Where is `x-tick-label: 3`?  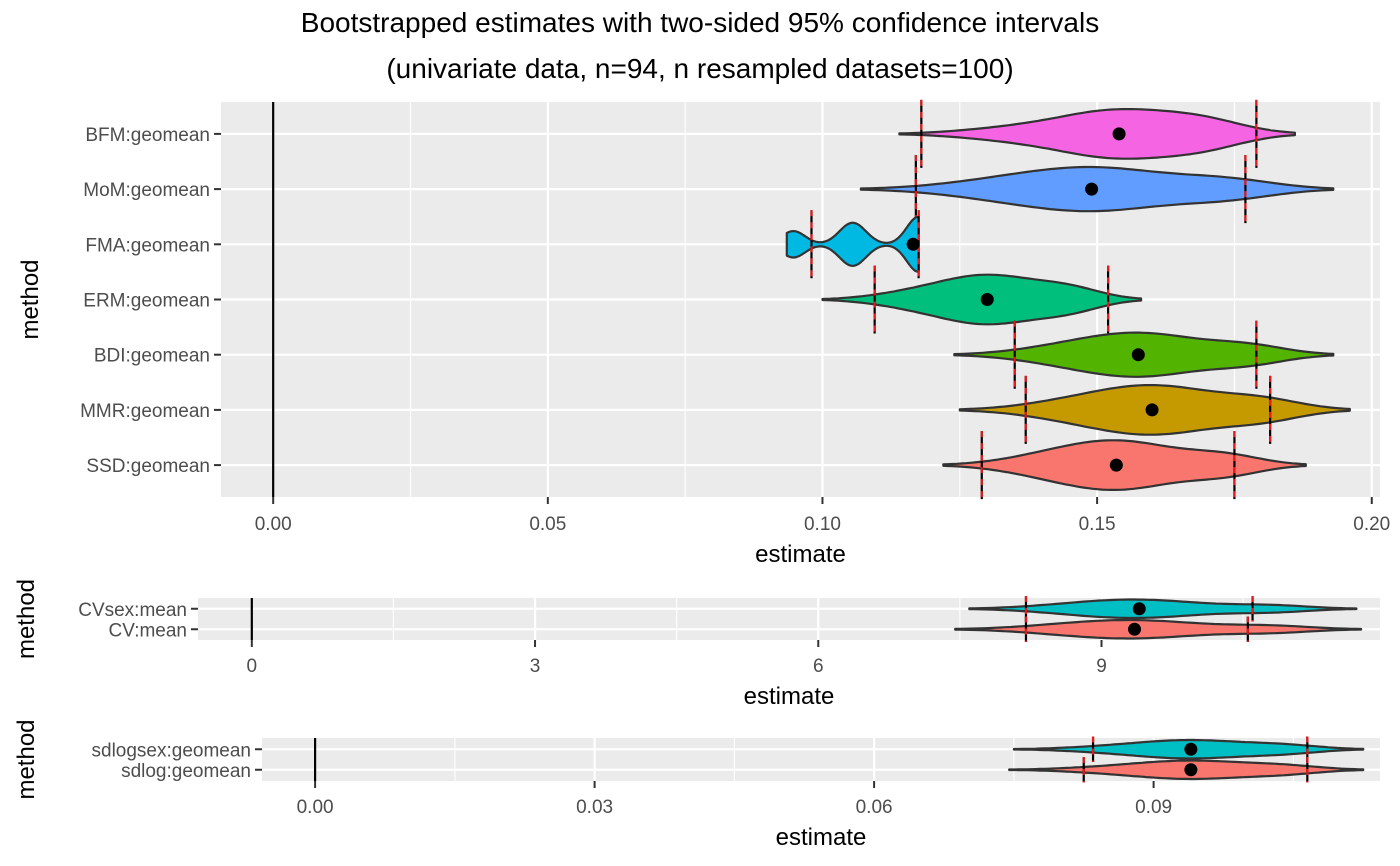
x-tick-label: 3 is located at coordinates (535, 666).